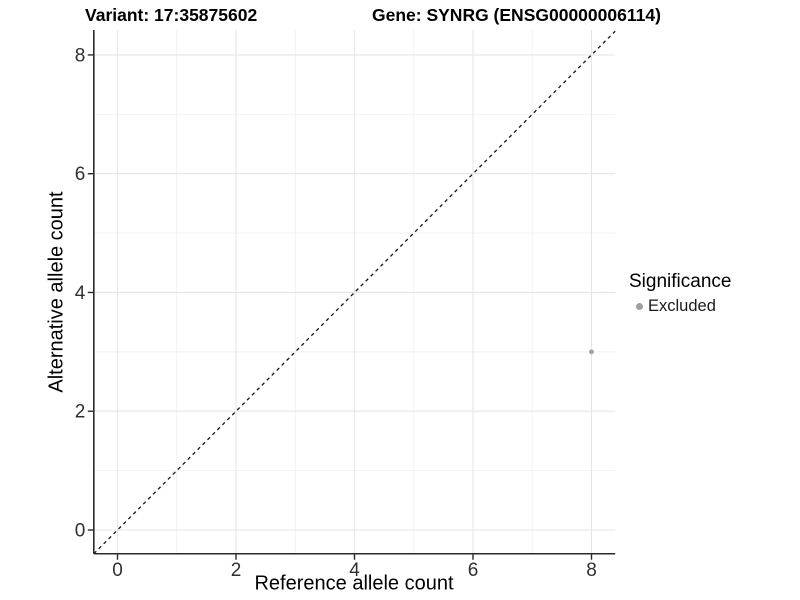 This screenshot has height=600, width=800. Describe the element at coordinates (591, 570) in the screenshot. I see `x-tick-label: 8` at that location.